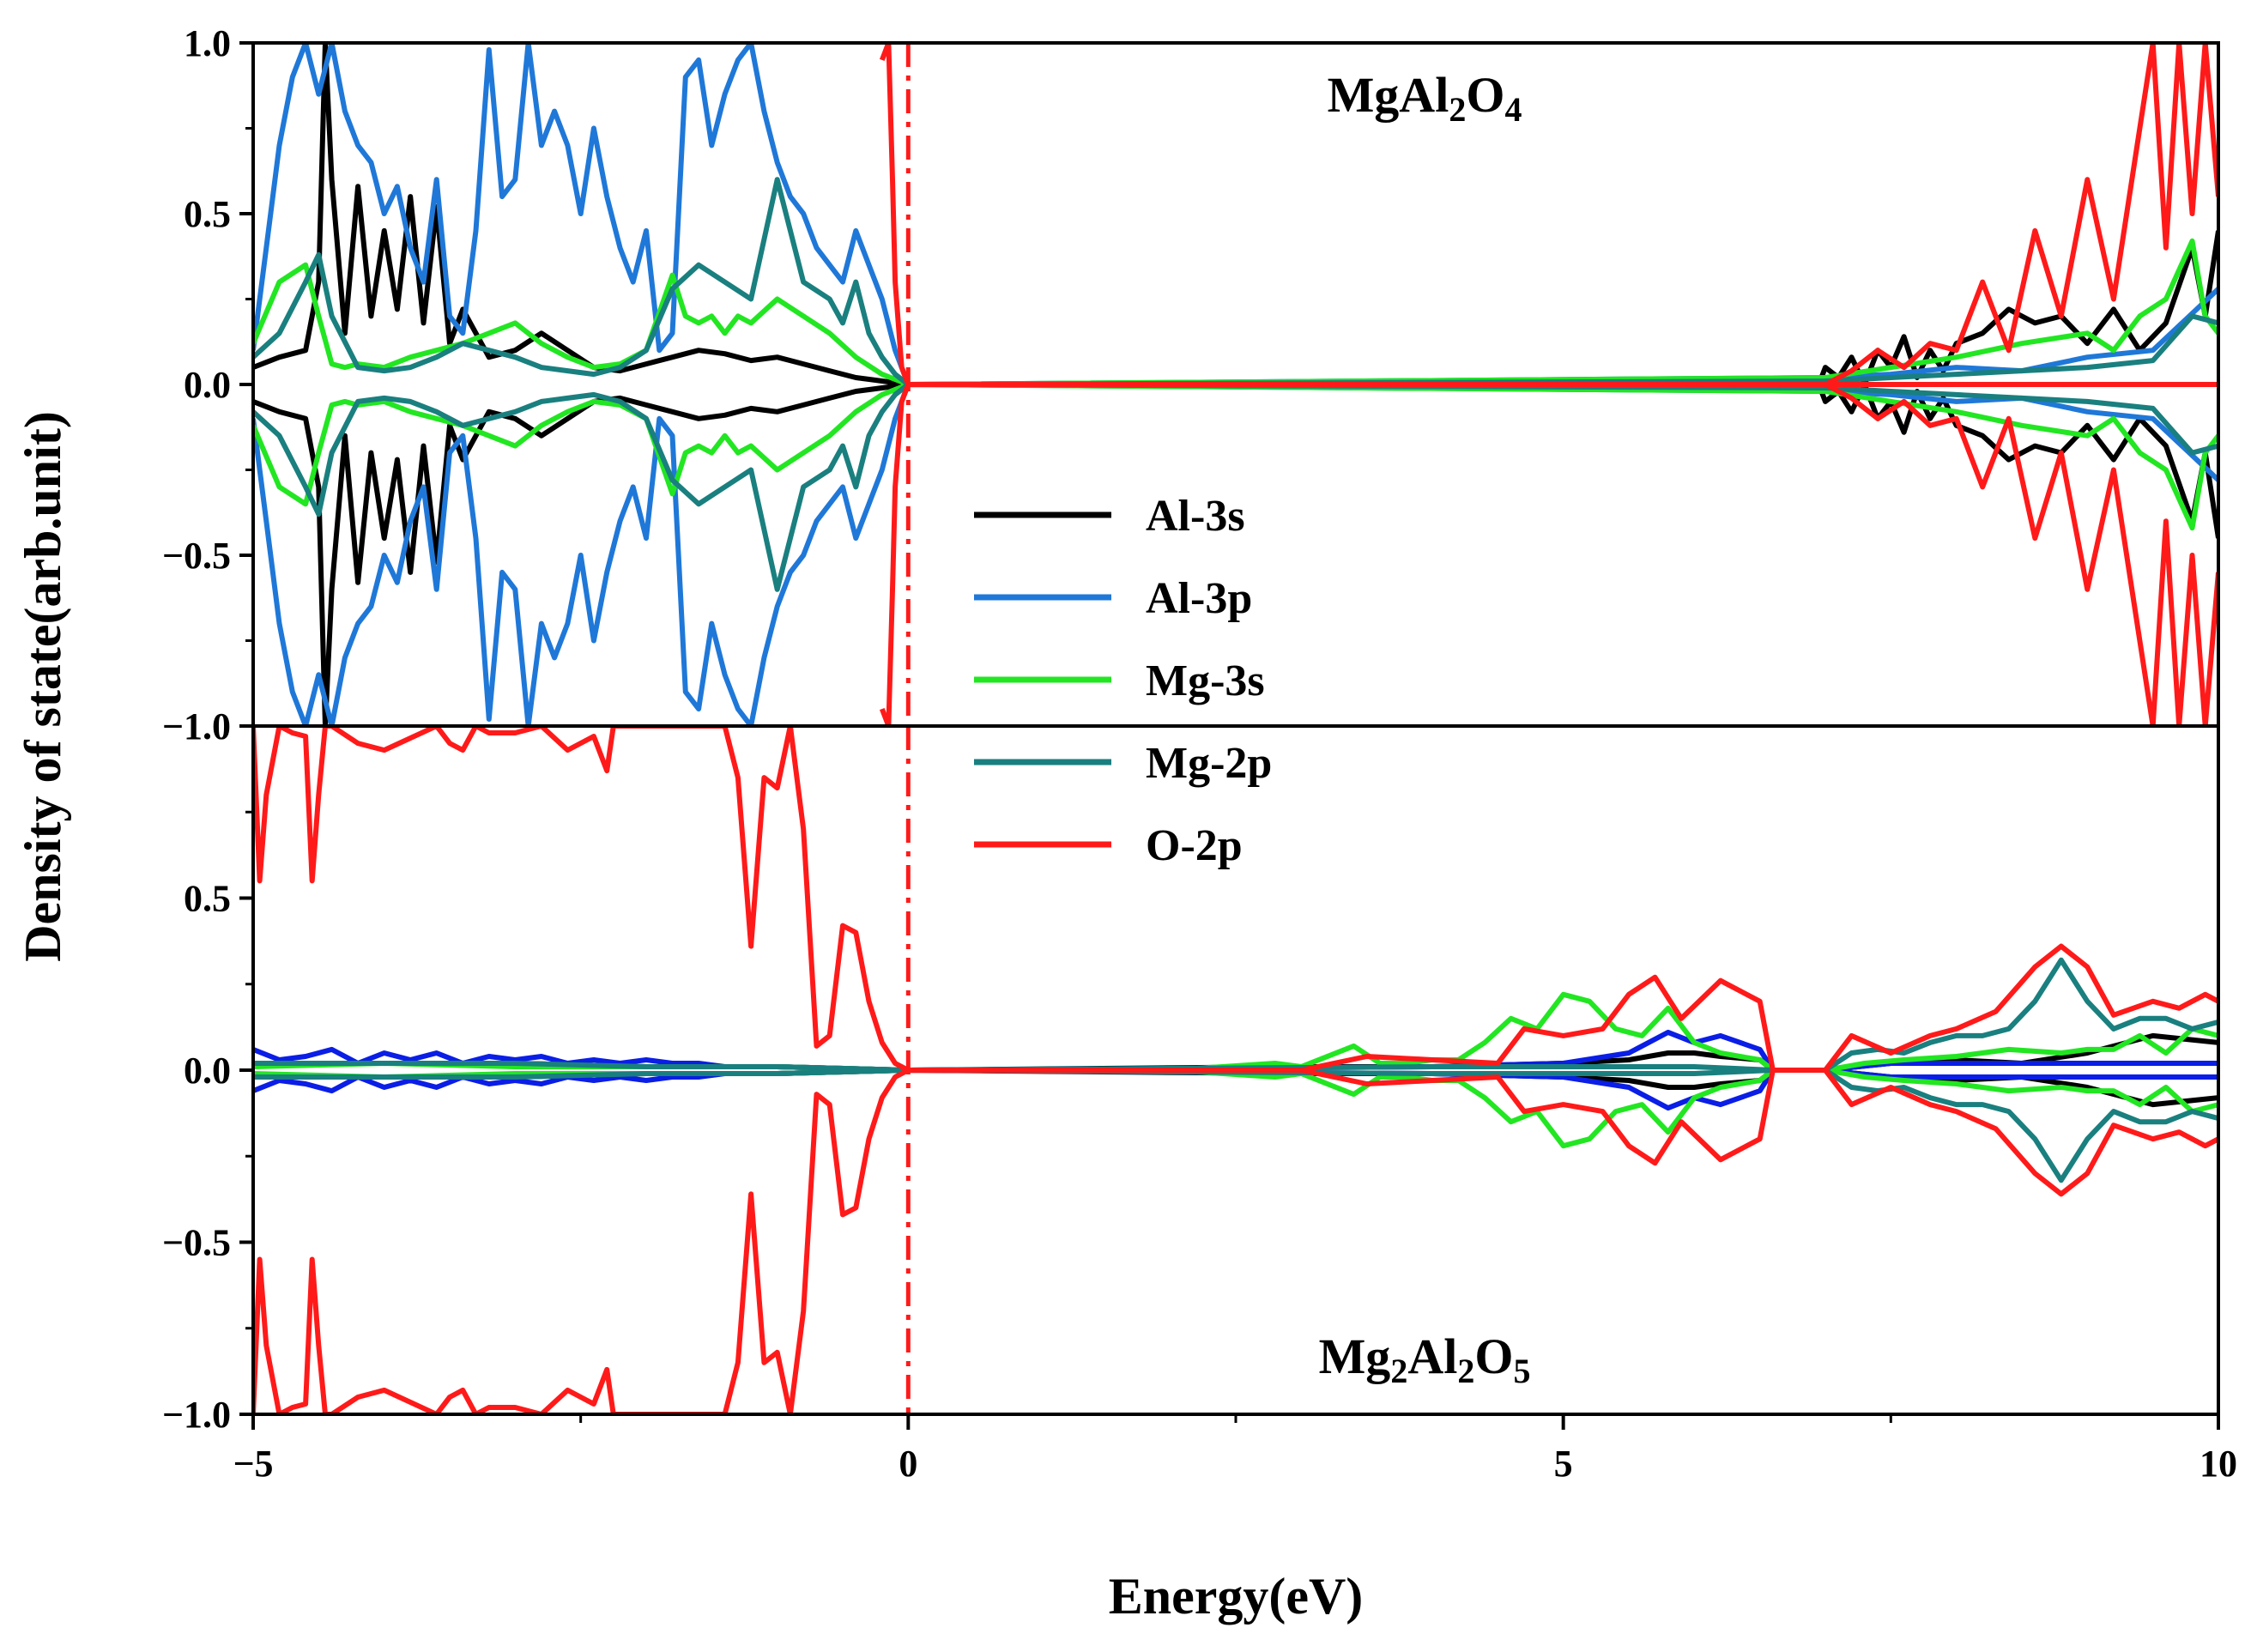  I want to click on x-tick-label: 10, so click(2218, 1464).